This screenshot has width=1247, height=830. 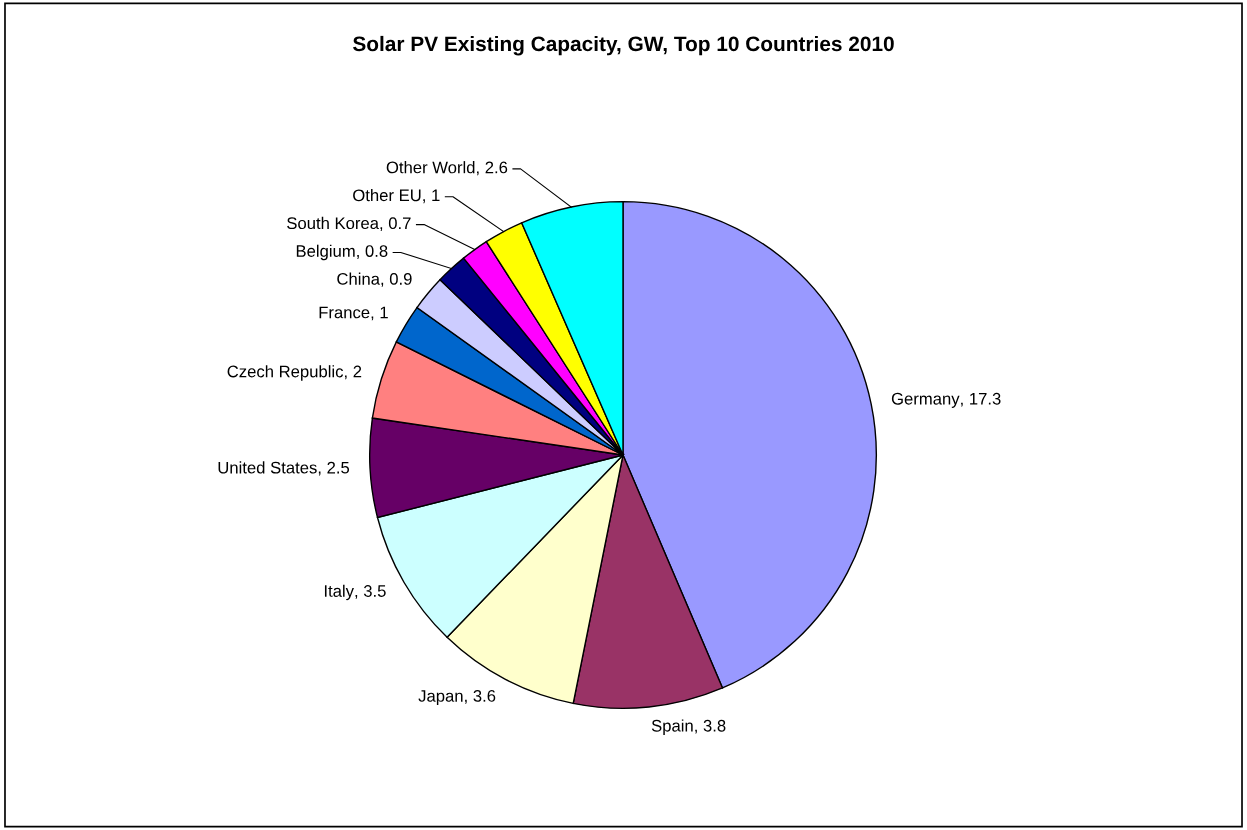 What do you see at coordinates (325, 252) in the screenshot?
I see `slice-label: Belgium` at bounding box center [325, 252].